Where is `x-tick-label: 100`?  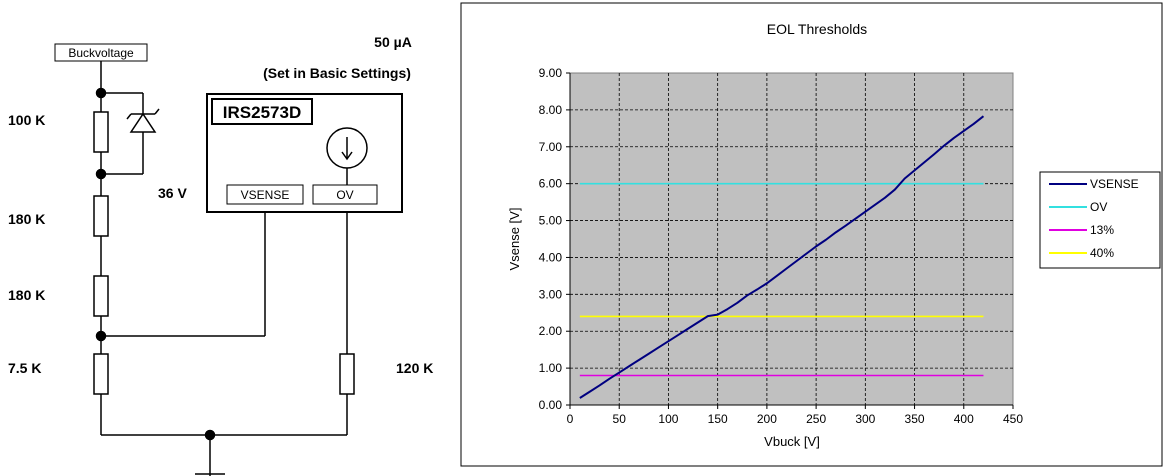
x-tick-label: 100 is located at coordinates (668, 419).